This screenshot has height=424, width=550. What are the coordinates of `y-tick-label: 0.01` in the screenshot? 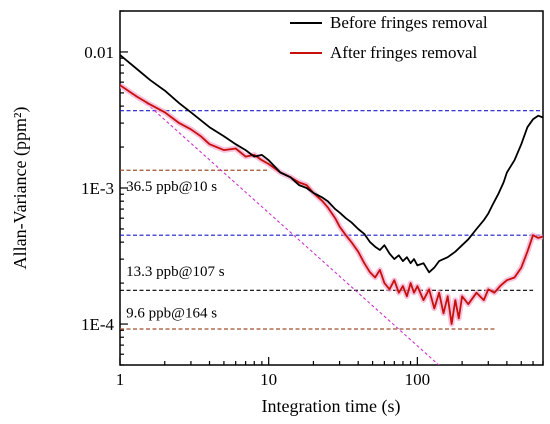 It's located at (99, 52).